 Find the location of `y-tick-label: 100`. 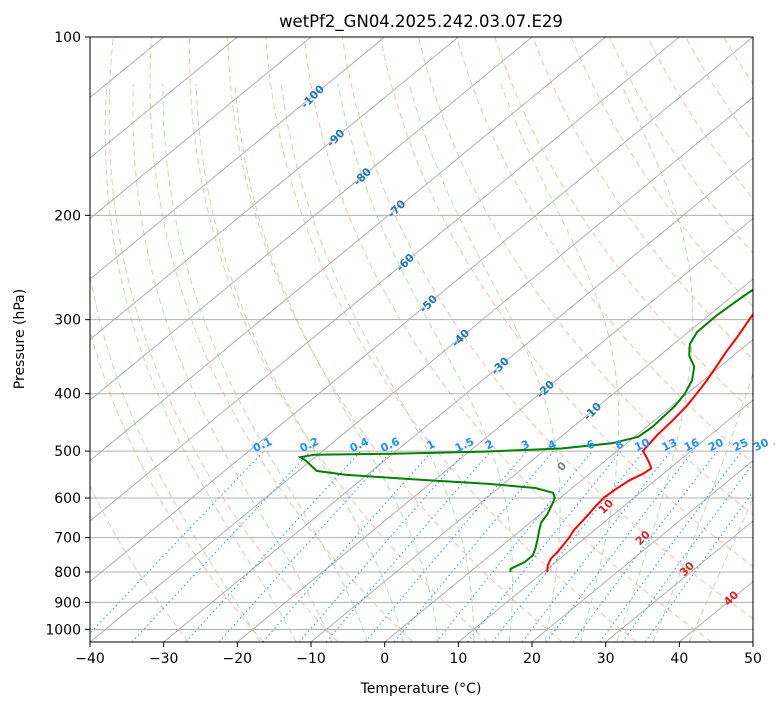

y-tick-label: 100 is located at coordinates (67, 38).